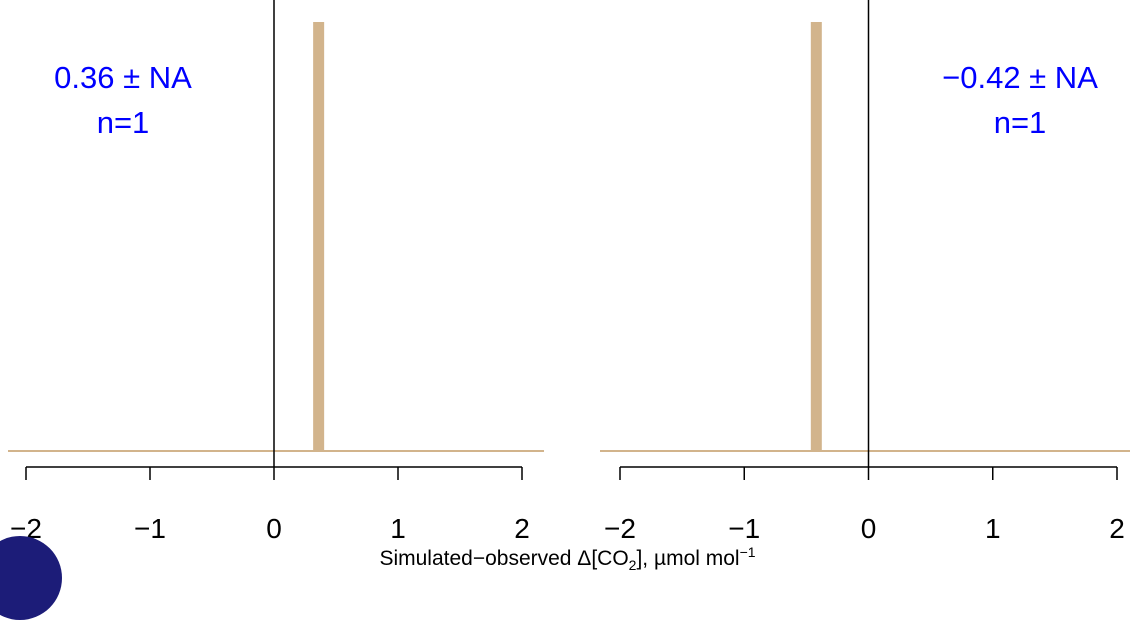 The image size is (1135, 620). Describe the element at coordinates (993, 528) in the screenshot. I see `panel-2-x-tick-label-4: 1` at that location.